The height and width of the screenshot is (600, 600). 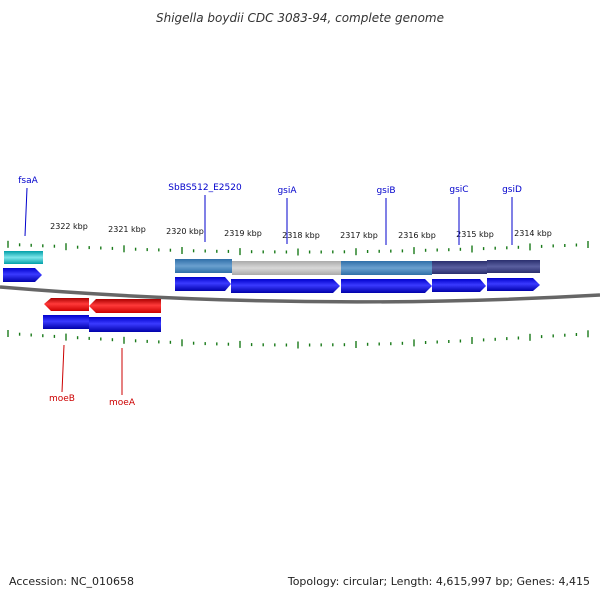 What do you see at coordinates (386, 286) in the screenshot?
I see `cds-arrow-gsiB` at bounding box center [386, 286].